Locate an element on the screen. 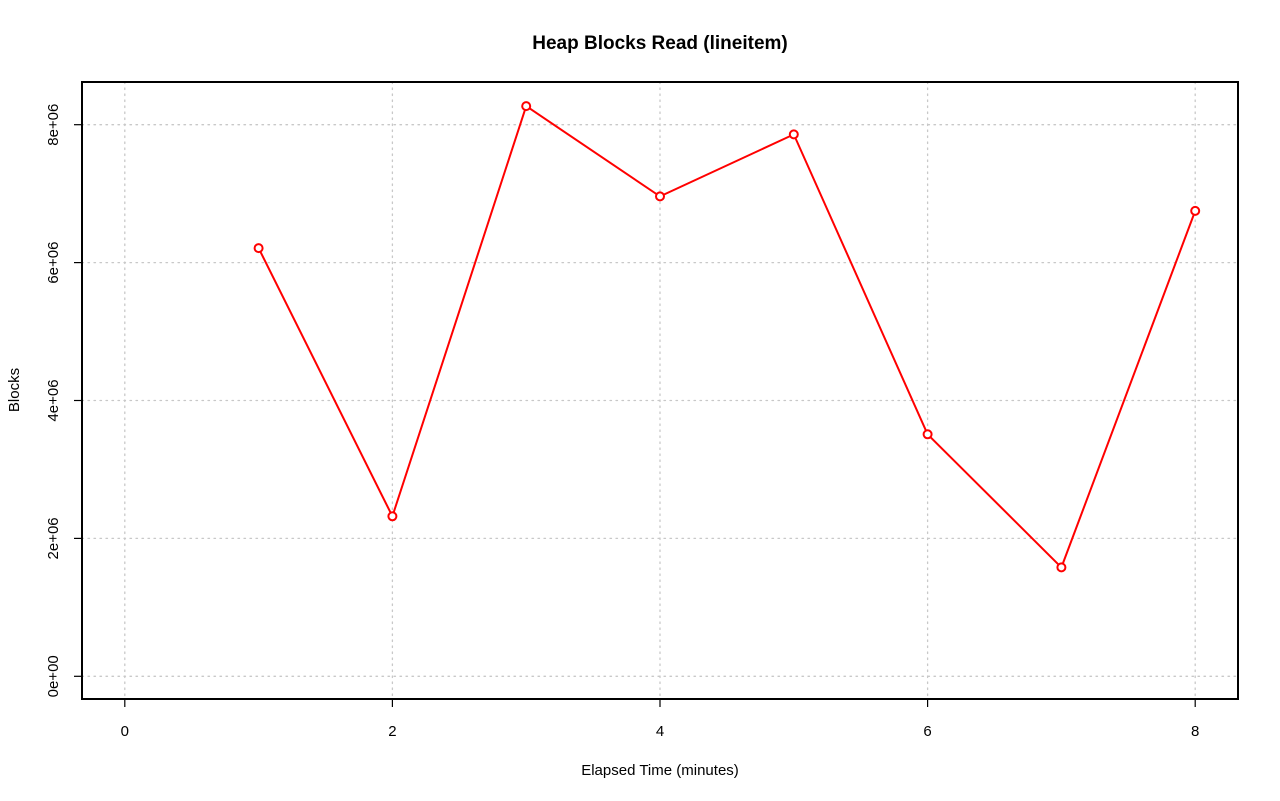  x-axis-title: Elapsed Time (minutes) is located at coordinates (660, 770).